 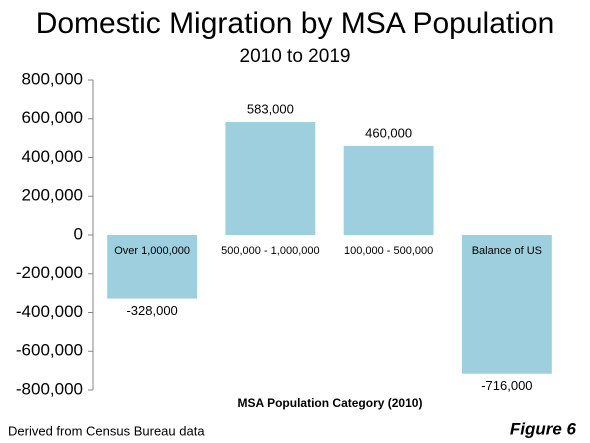 What do you see at coordinates (49, 272) in the screenshot?
I see `y-tick-label: -200,000` at bounding box center [49, 272].